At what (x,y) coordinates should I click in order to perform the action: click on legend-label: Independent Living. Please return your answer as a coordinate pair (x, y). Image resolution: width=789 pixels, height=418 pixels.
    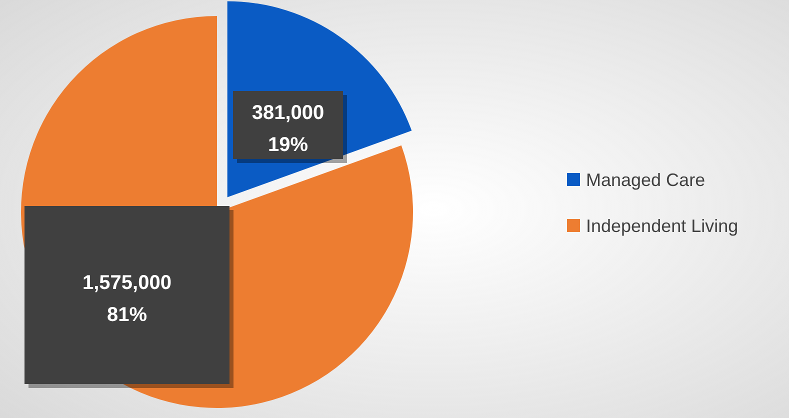
    Looking at the image, I should click on (662, 226).